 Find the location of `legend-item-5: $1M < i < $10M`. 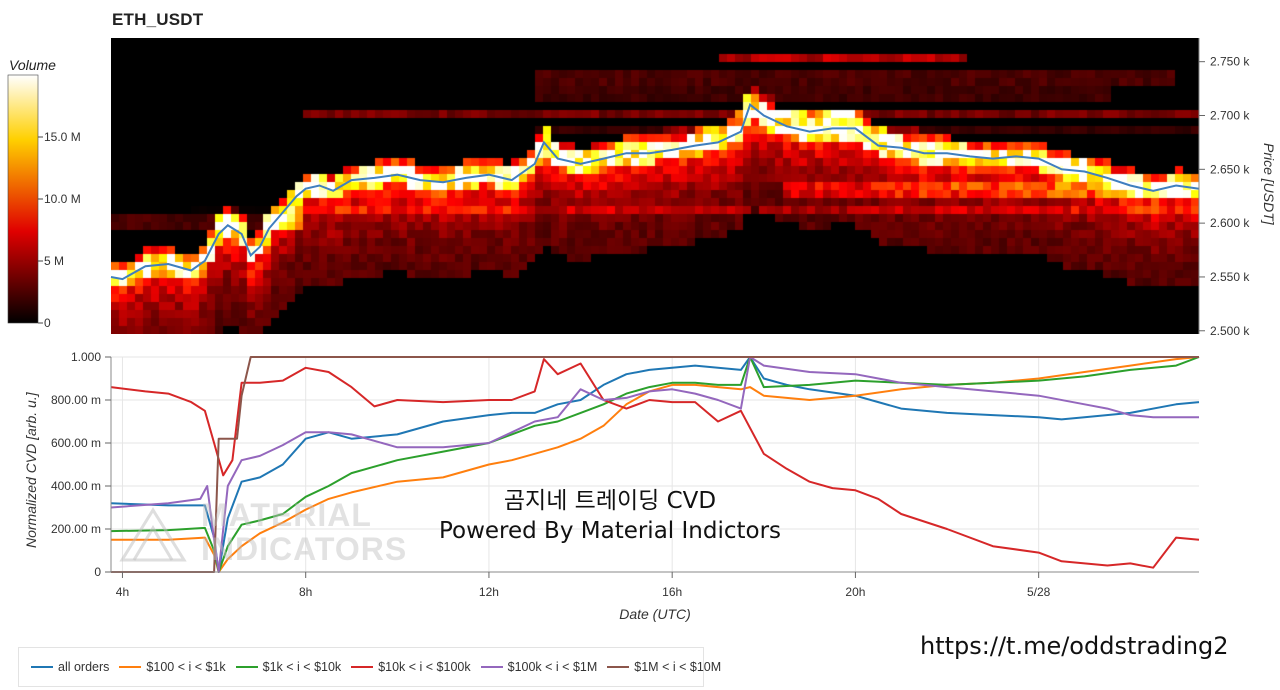

legend-item-5: $1M < i < $10M is located at coordinates (664, 667).